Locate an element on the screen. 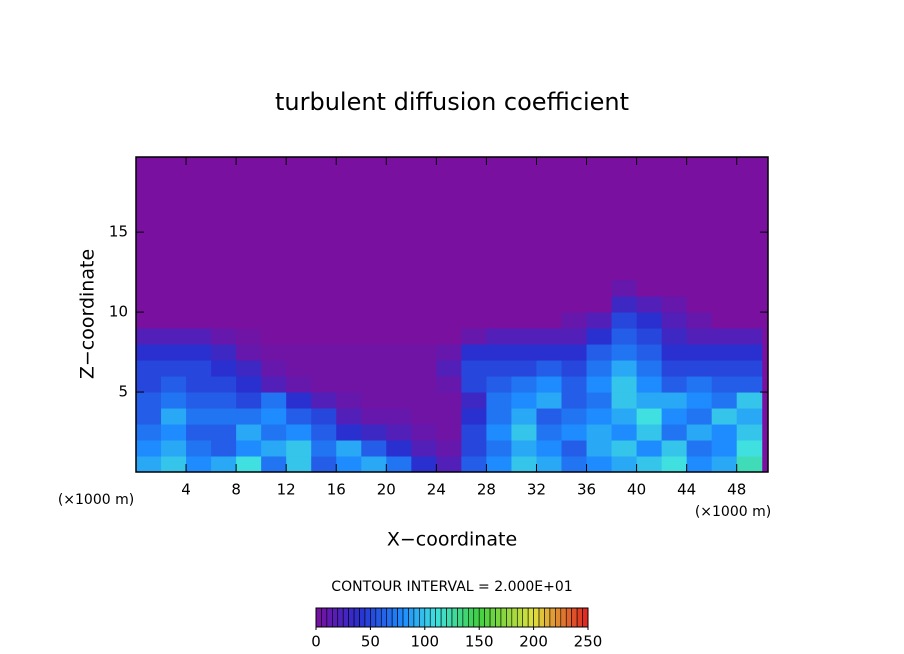 The image size is (904, 654). colorbar-tick-label: 200 is located at coordinates (533, 642).